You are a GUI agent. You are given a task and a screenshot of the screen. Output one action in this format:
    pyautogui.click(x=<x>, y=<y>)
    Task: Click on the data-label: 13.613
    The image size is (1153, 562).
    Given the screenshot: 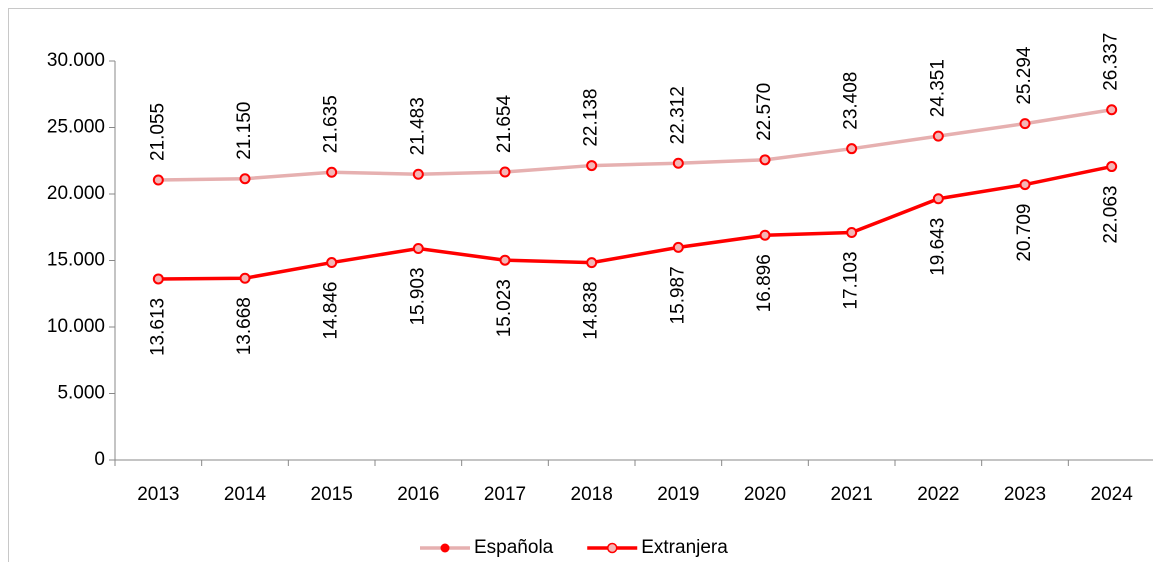 What is the action you would take?
    pyautogui.click(x=157, y=327)
    